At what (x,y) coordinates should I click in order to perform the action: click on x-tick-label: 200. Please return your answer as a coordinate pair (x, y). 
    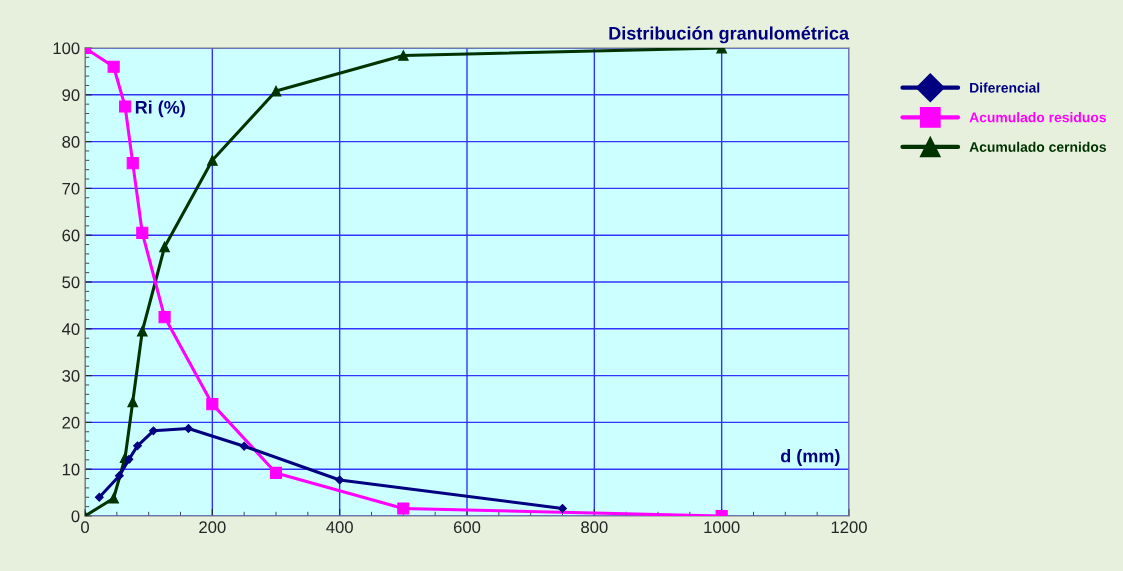
    Looking at the image, I should click on (212, 527).